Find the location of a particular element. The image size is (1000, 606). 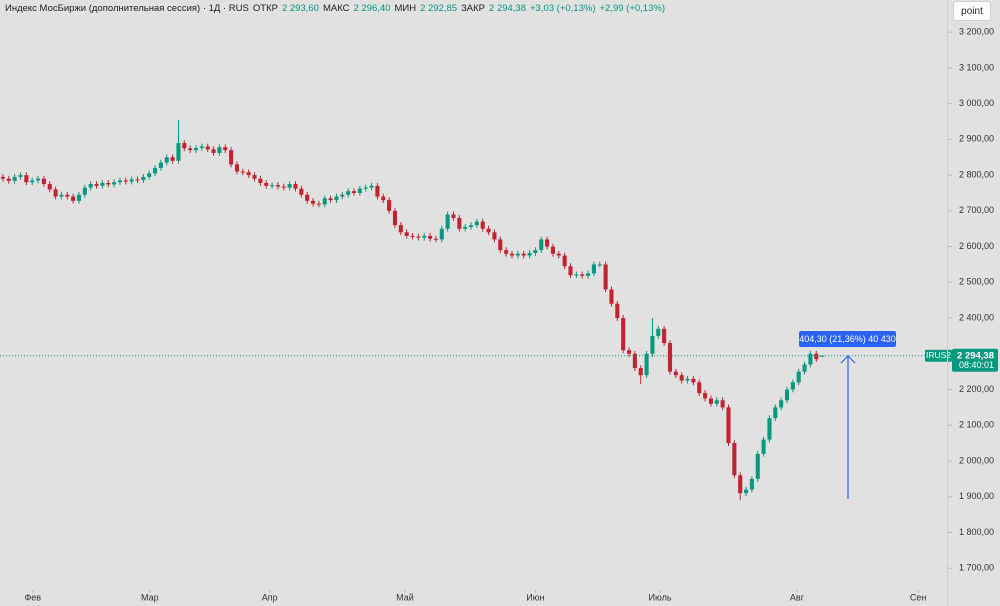

y-tick-label: 2 900,00 is located at coordinates (976, 139).